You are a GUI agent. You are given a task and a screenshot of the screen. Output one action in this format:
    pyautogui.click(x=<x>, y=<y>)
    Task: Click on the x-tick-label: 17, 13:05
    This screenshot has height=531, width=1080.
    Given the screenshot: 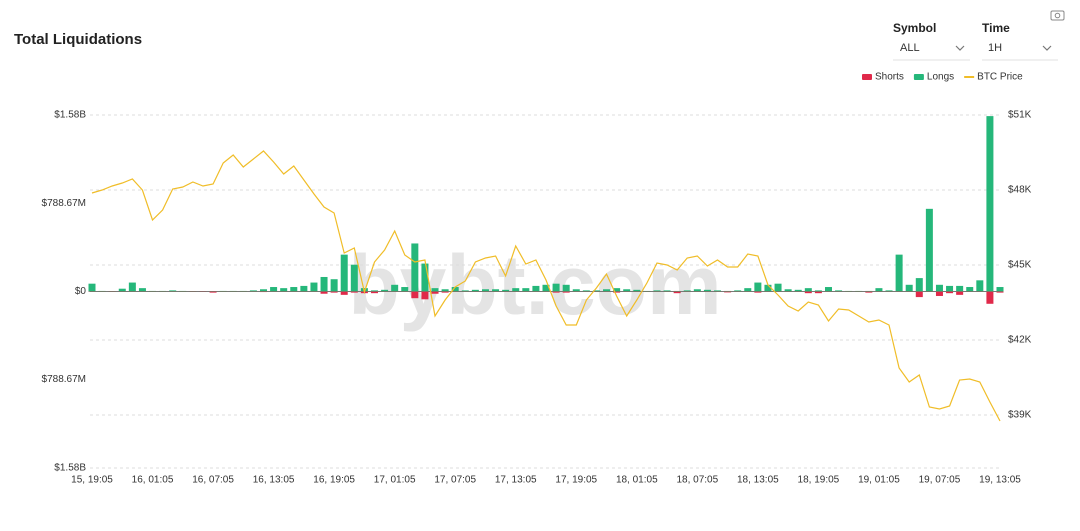 What is the action you would take?
    pyautogui.click(x=516, y=480)
    